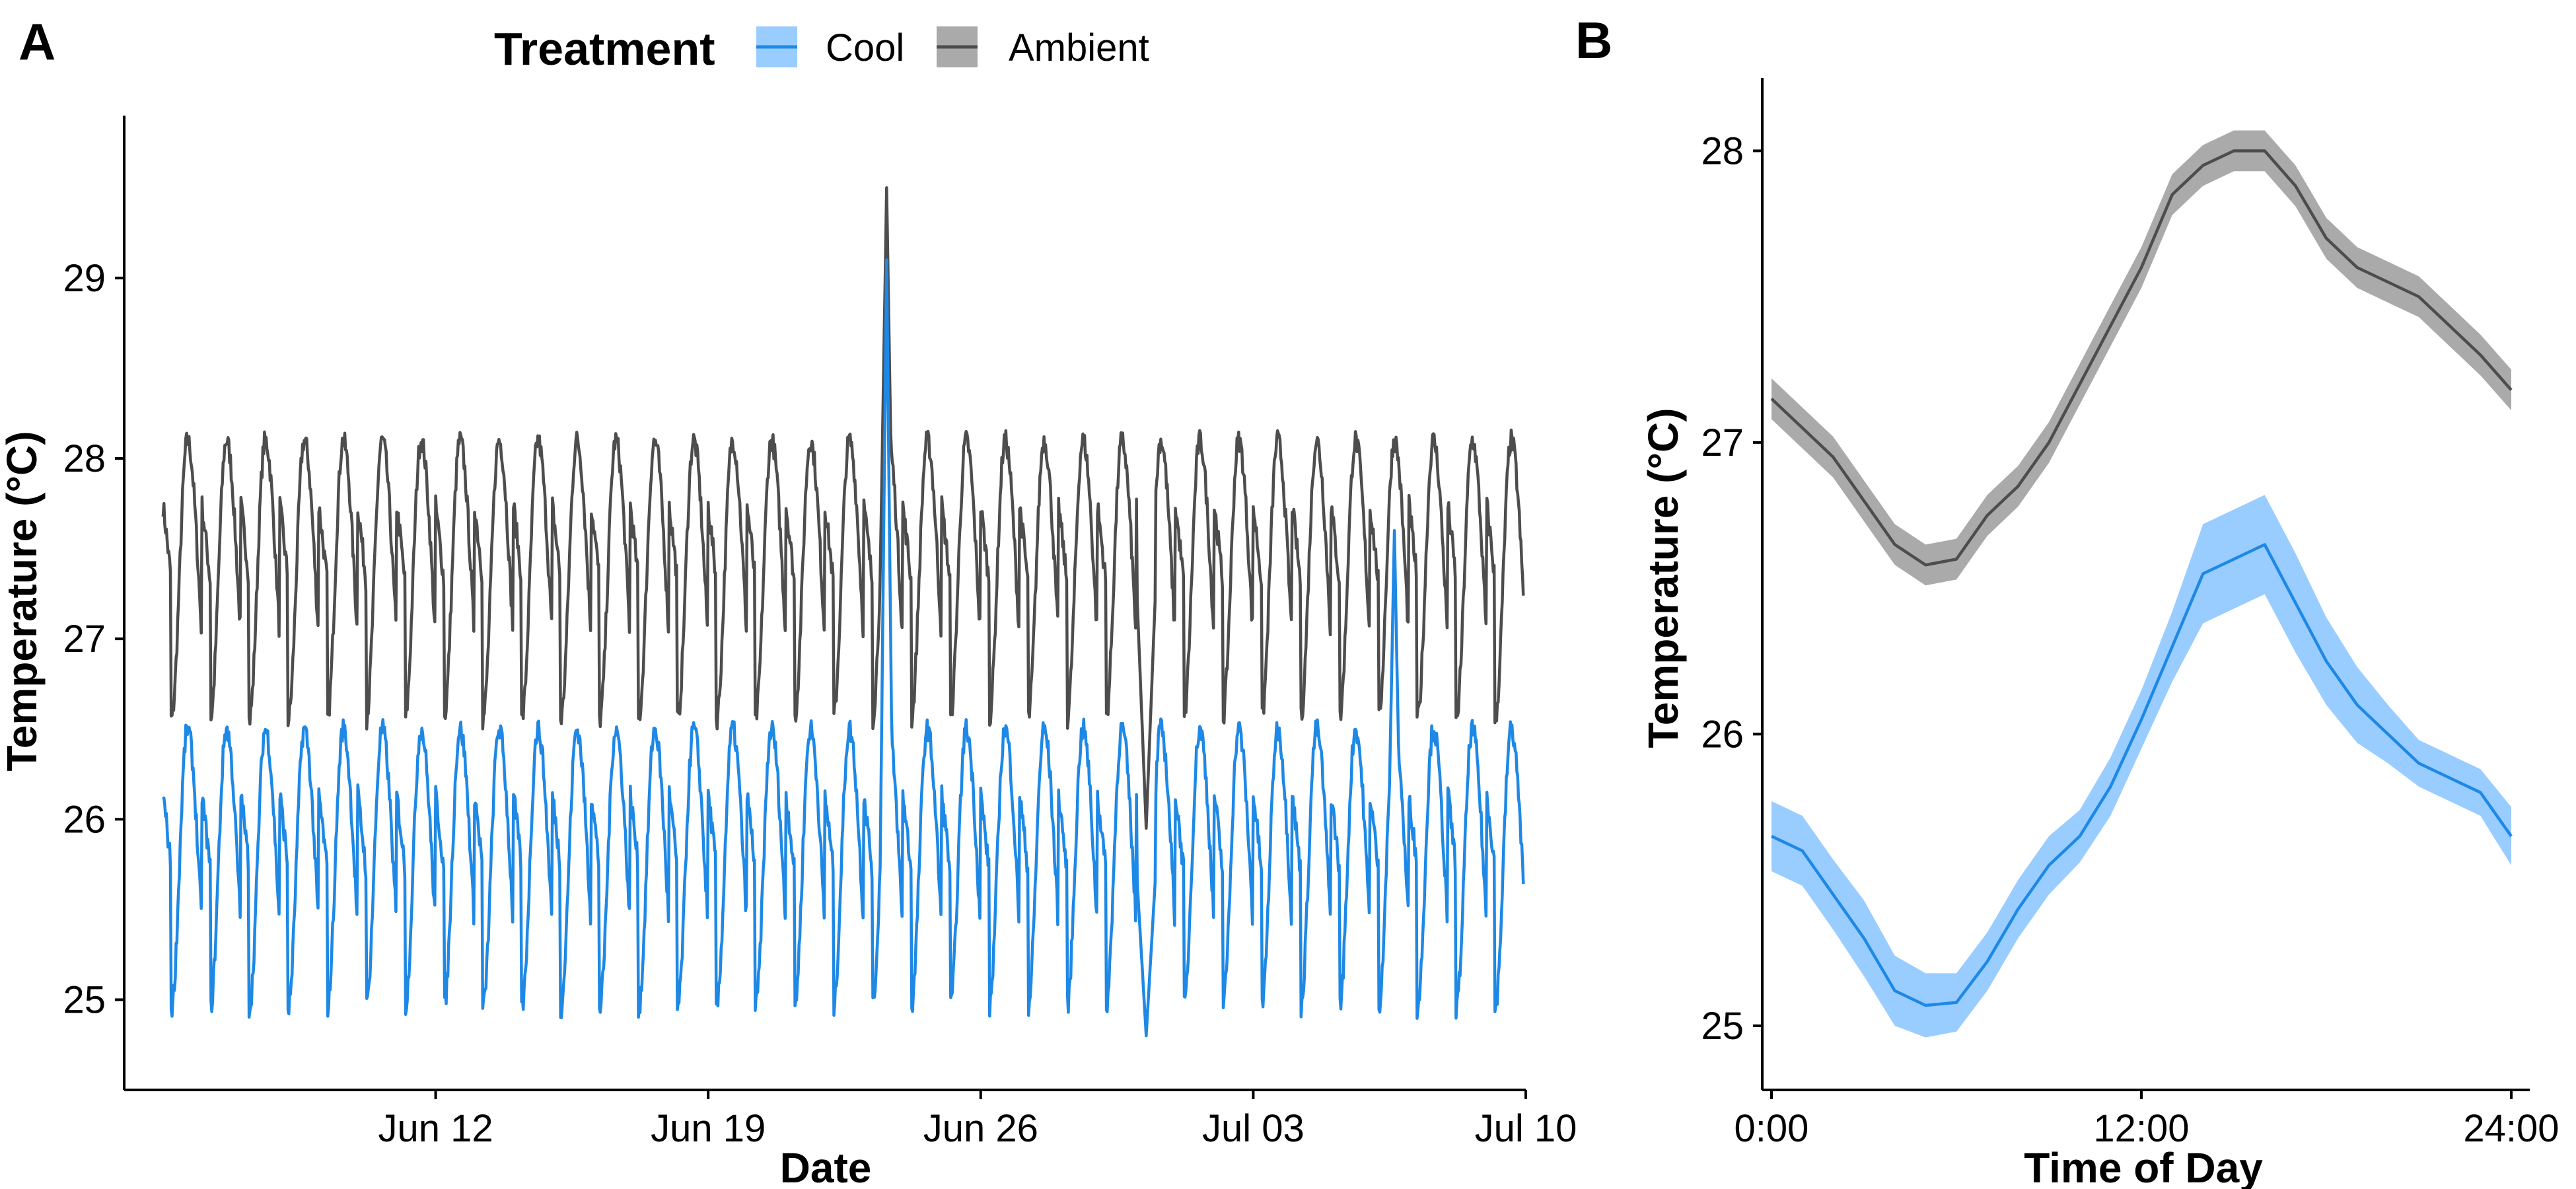 Image resolution: width=2576 pixels, height=1189 pixels. What do you see at coordinates (2511, 1128) in the screenshot?
I see `panel-b-x-tick-label: 24:00` at bounding box center [2511, 1128].